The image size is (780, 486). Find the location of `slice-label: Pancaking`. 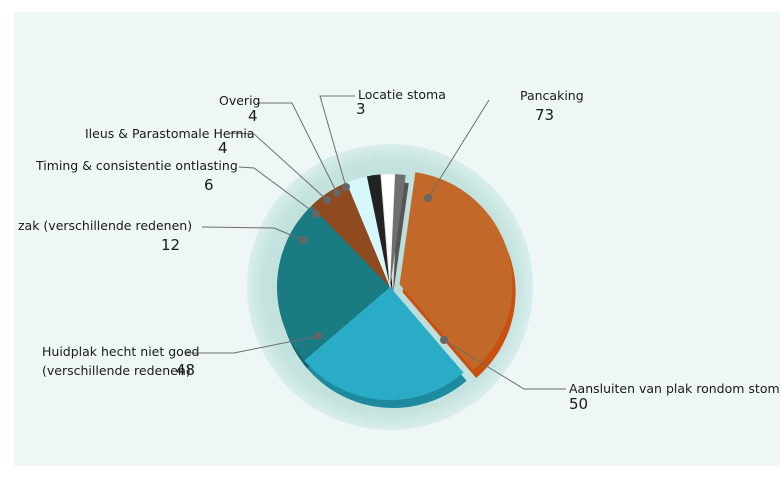

slice-label: Pancaking is located at coordinates (552, 95).